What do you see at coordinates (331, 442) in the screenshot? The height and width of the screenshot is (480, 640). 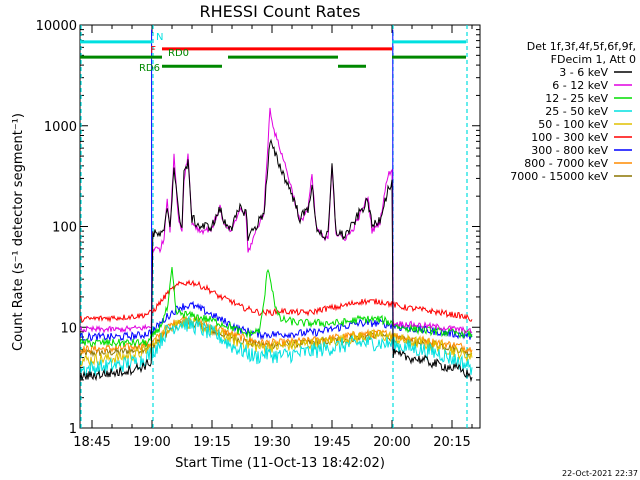 I see `x-tick-label: 19:45` at bounding box center [331, 442].